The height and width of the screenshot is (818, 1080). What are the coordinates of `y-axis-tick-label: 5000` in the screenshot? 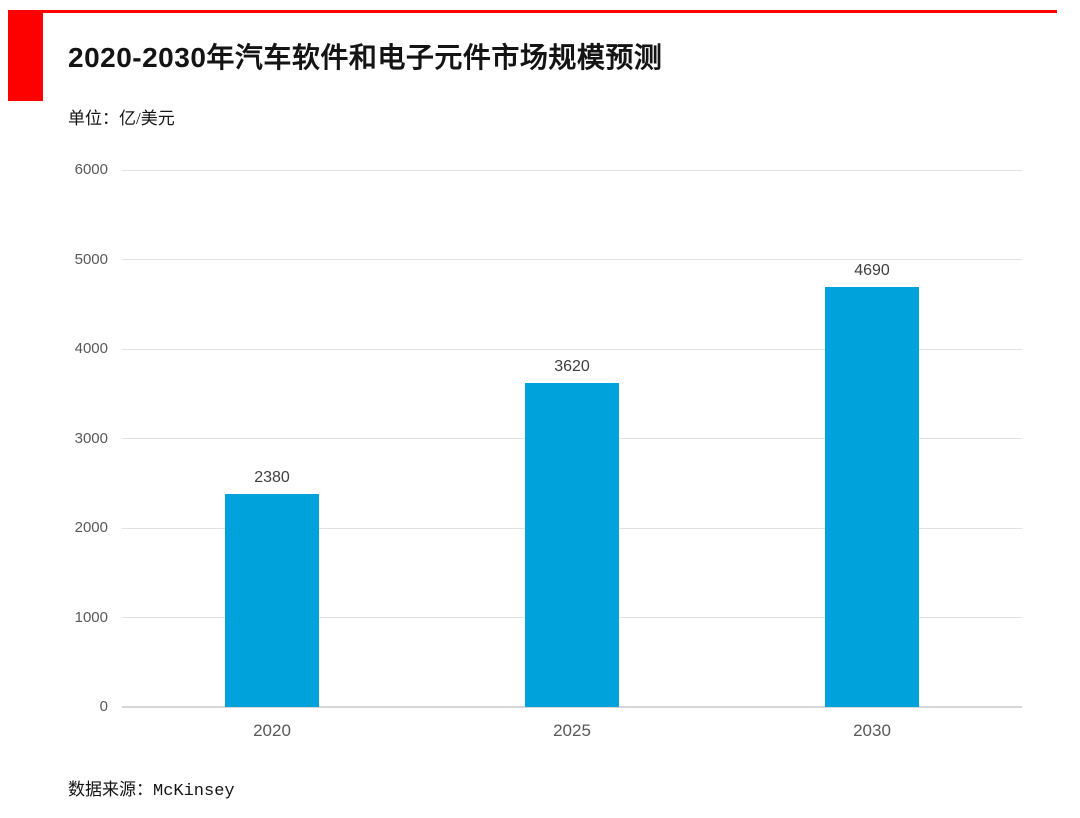 It's located at (91, 259).